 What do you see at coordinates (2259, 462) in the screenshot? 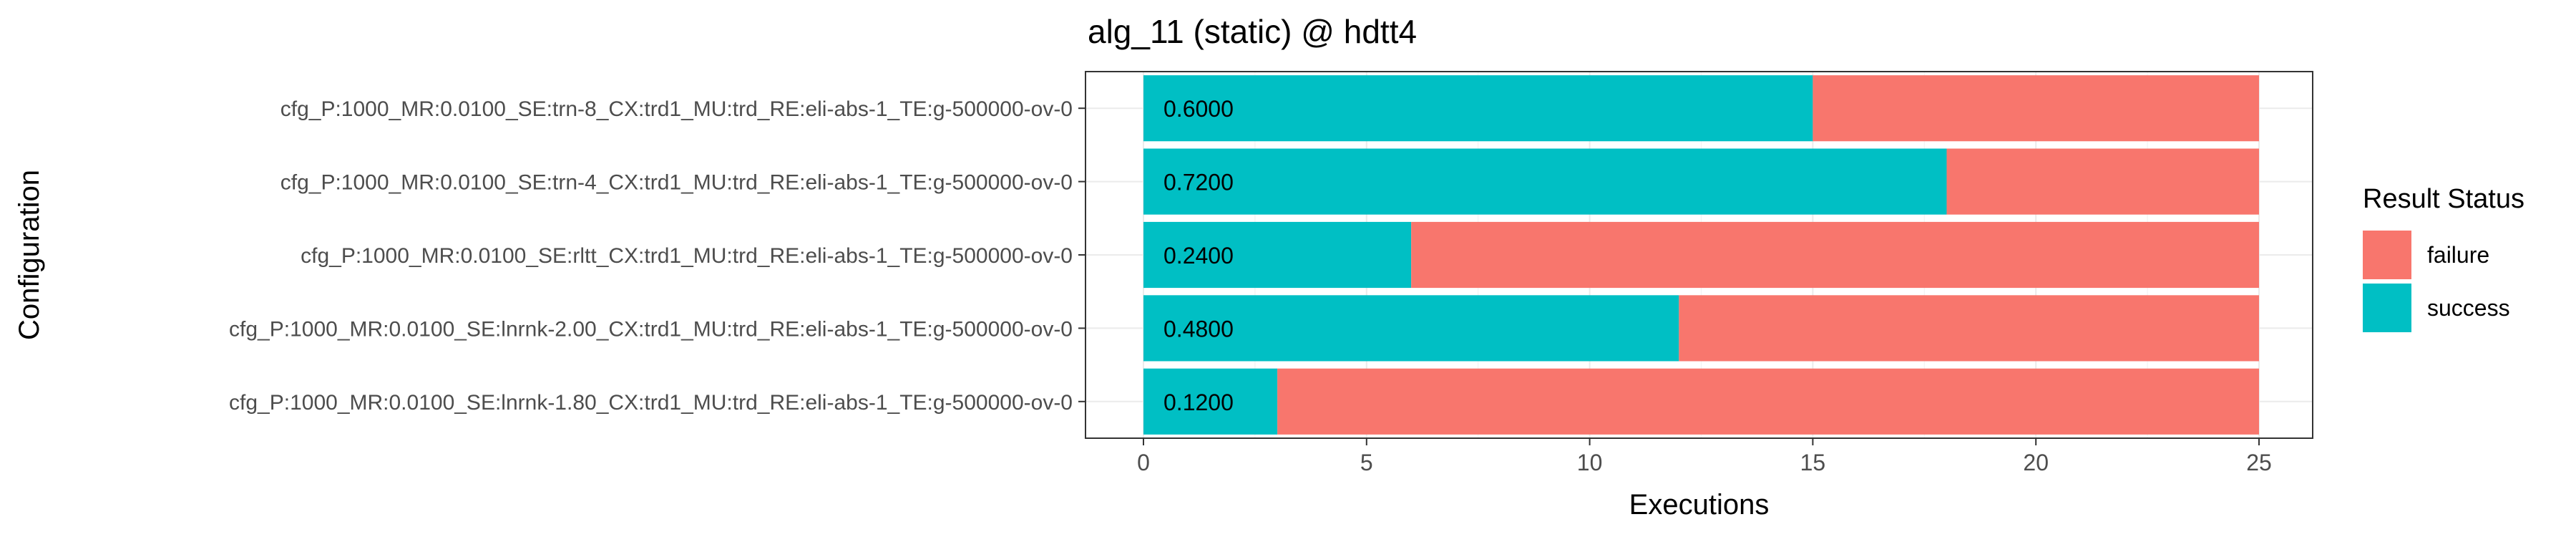
I see `x-tick-label: 25` at bounding box center [2259, 462].